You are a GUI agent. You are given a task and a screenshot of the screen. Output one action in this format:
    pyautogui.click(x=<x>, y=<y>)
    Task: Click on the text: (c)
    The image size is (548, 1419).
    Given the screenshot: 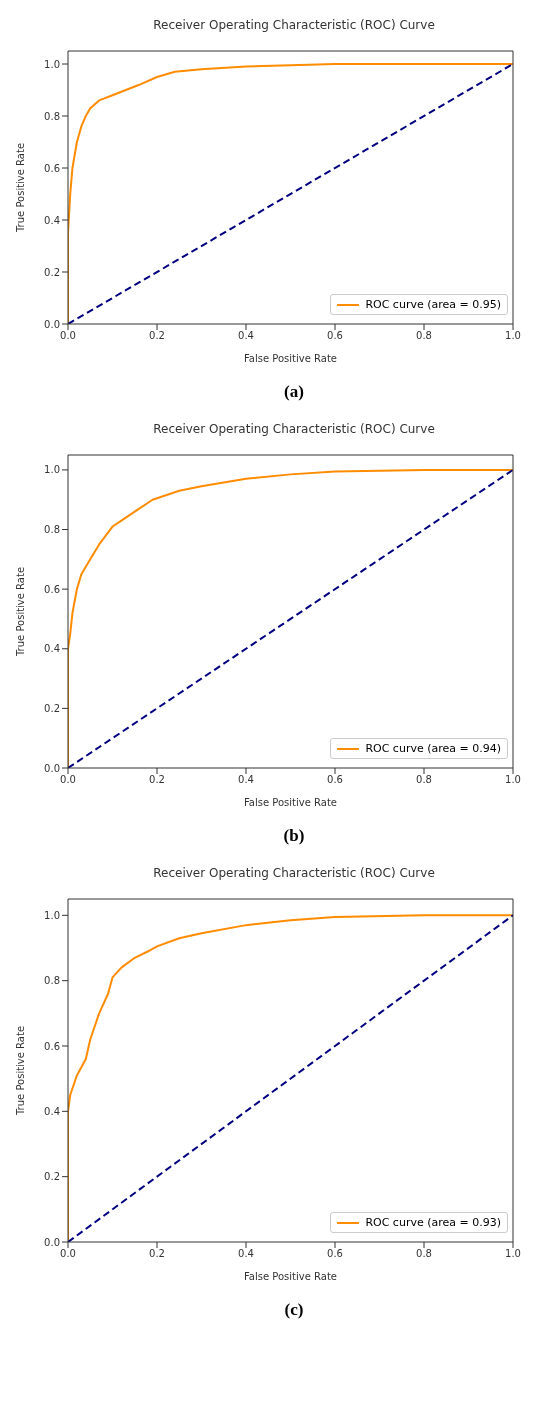 What is the action you would take?
    pyautogui.click(x=294, y=1310)
    